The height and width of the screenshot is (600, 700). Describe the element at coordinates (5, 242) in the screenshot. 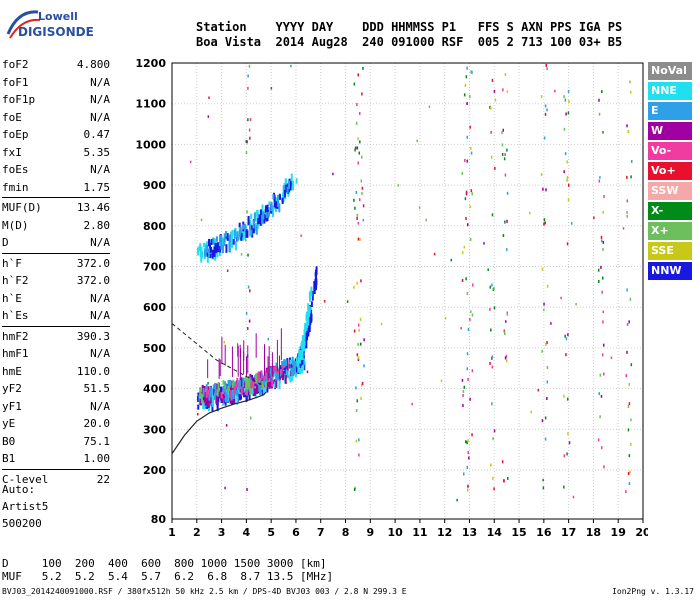

I see `param-name: D` at that location.